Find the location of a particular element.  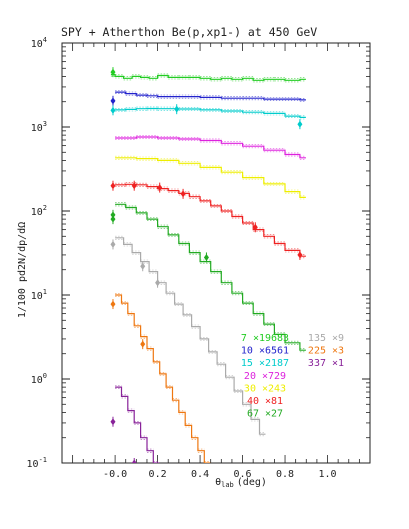

legend-entry: 15 ×2187 is located at coordinates (265, 363).